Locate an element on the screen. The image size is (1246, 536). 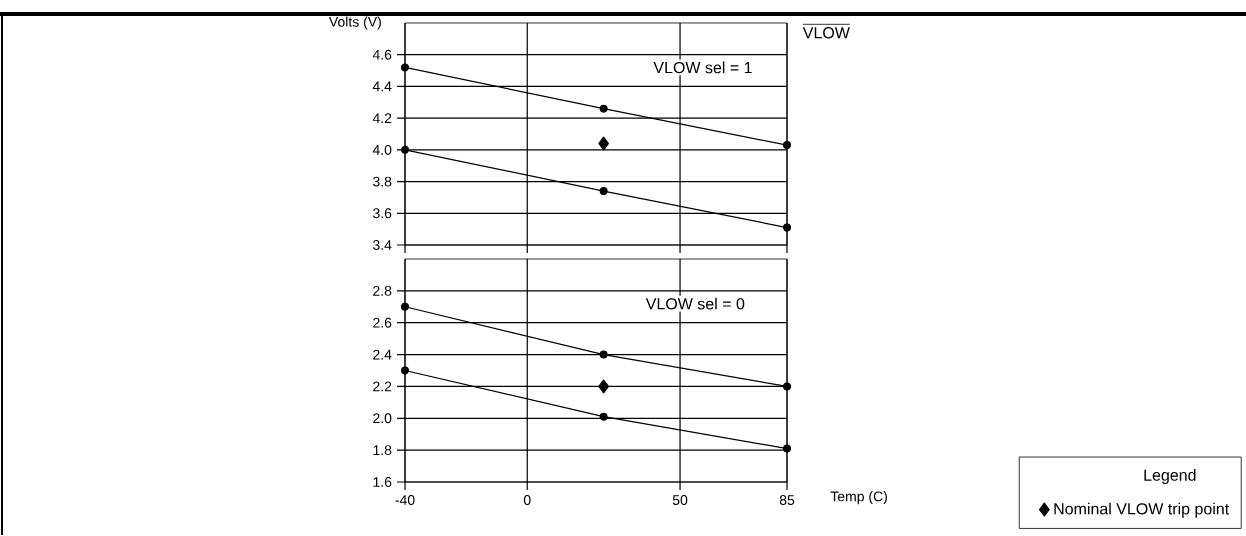
x-tick-label: 0 is located at coordinates (527, 500).